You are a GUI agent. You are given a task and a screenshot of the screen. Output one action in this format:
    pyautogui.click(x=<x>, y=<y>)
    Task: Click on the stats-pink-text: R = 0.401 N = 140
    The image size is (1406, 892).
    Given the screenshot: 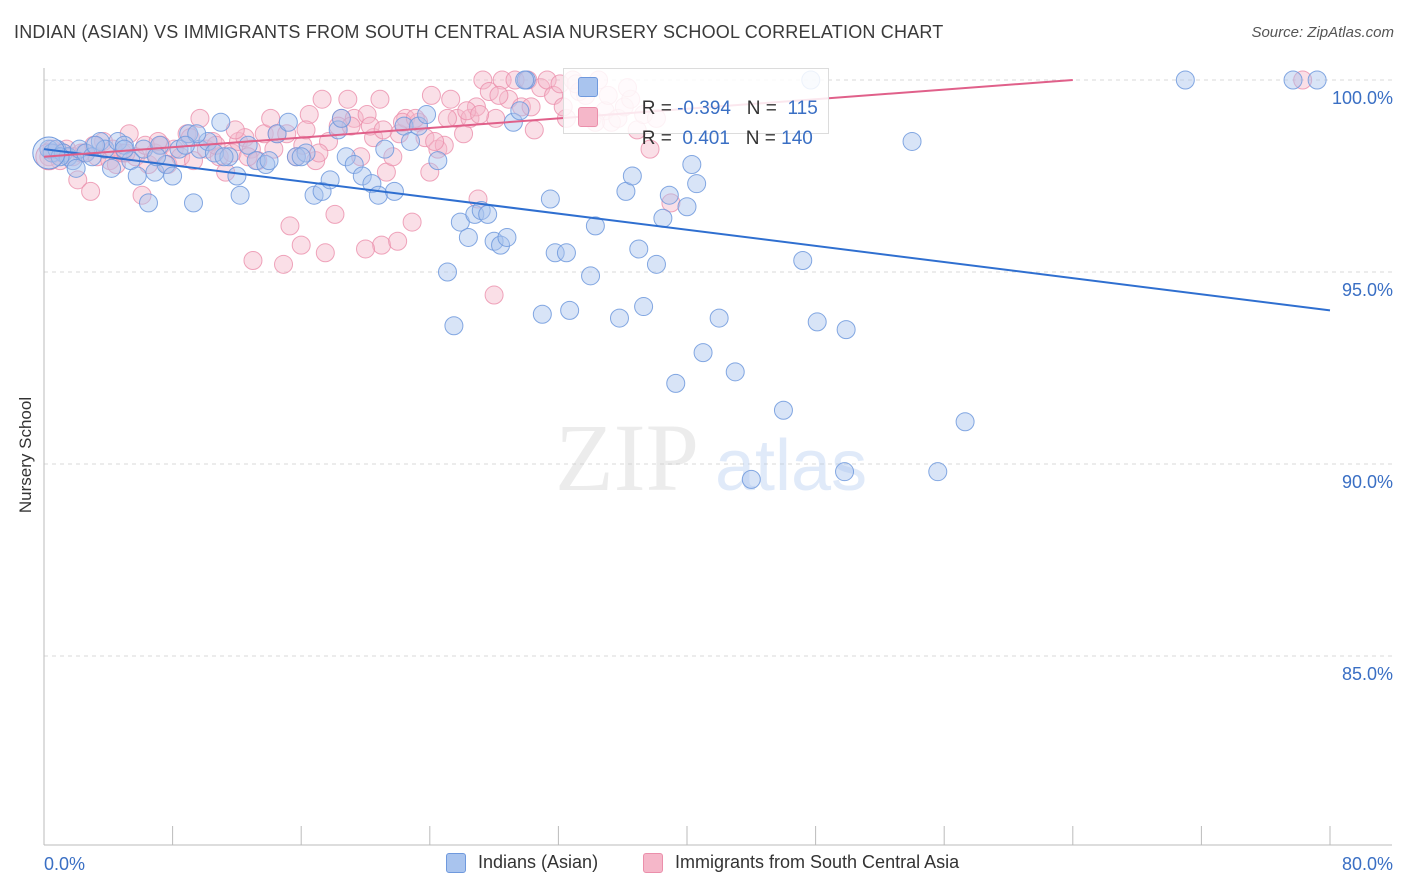 What is the action you would take?
    pyautogui.click(x=711, y=139)
    